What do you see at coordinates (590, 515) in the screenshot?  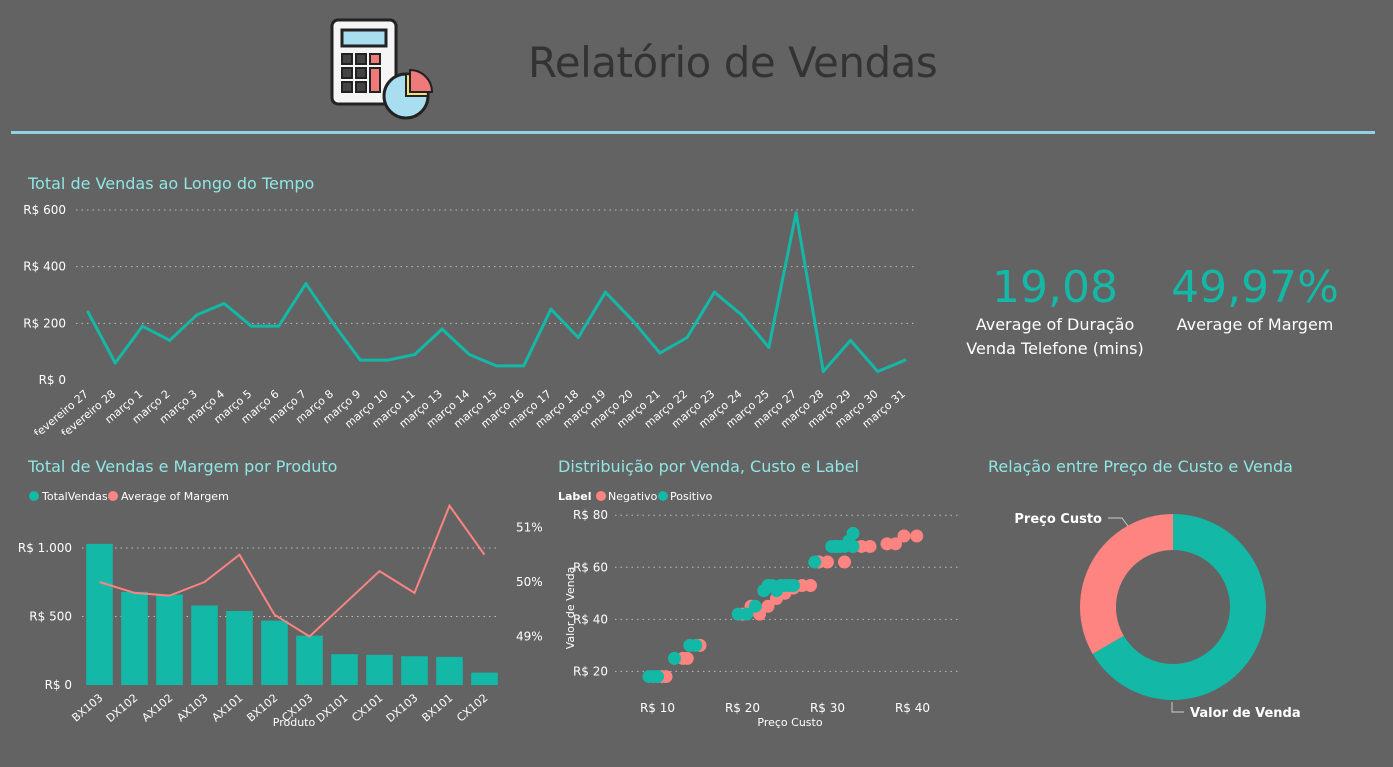 I see `scatter-ytick-label: R$ 80` at bounding box center [590, 515].